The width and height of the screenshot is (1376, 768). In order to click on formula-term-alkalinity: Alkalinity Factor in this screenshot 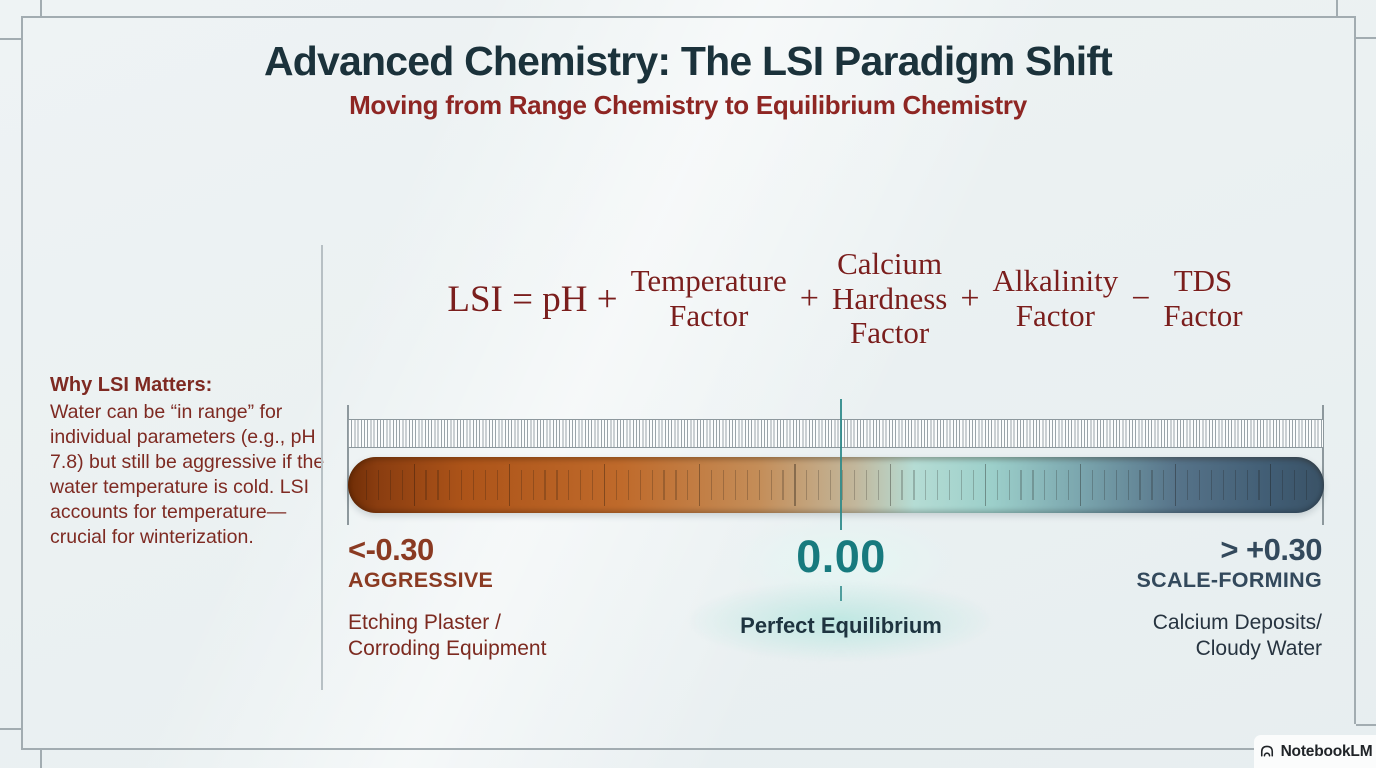, I will do `click(1055, 298)`.